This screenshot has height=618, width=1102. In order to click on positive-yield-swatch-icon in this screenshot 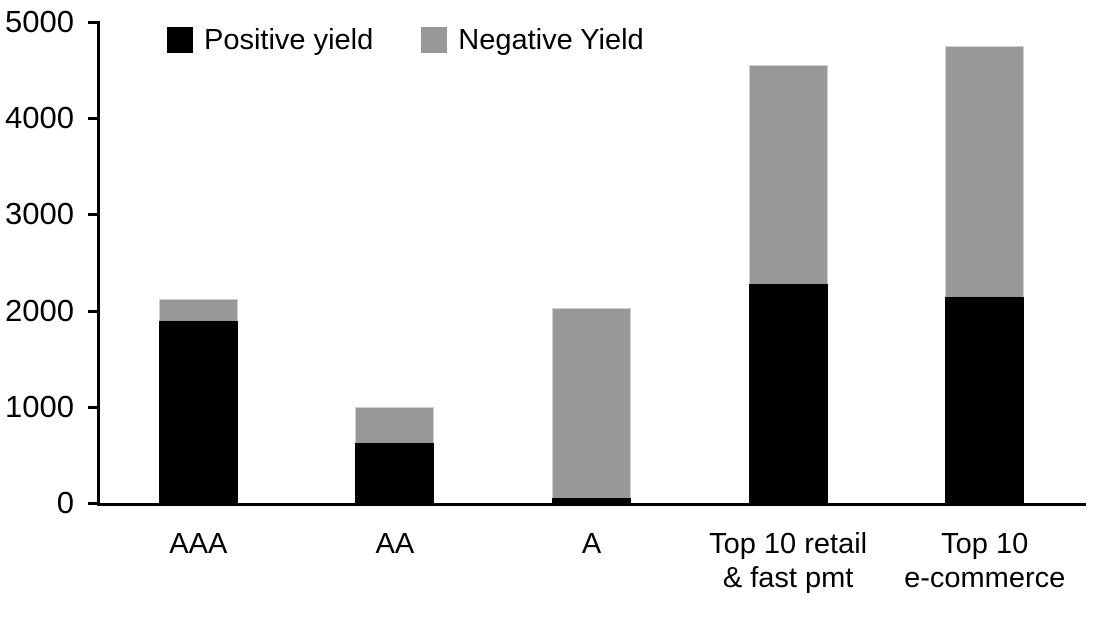, I will do `click(180, 40)`.